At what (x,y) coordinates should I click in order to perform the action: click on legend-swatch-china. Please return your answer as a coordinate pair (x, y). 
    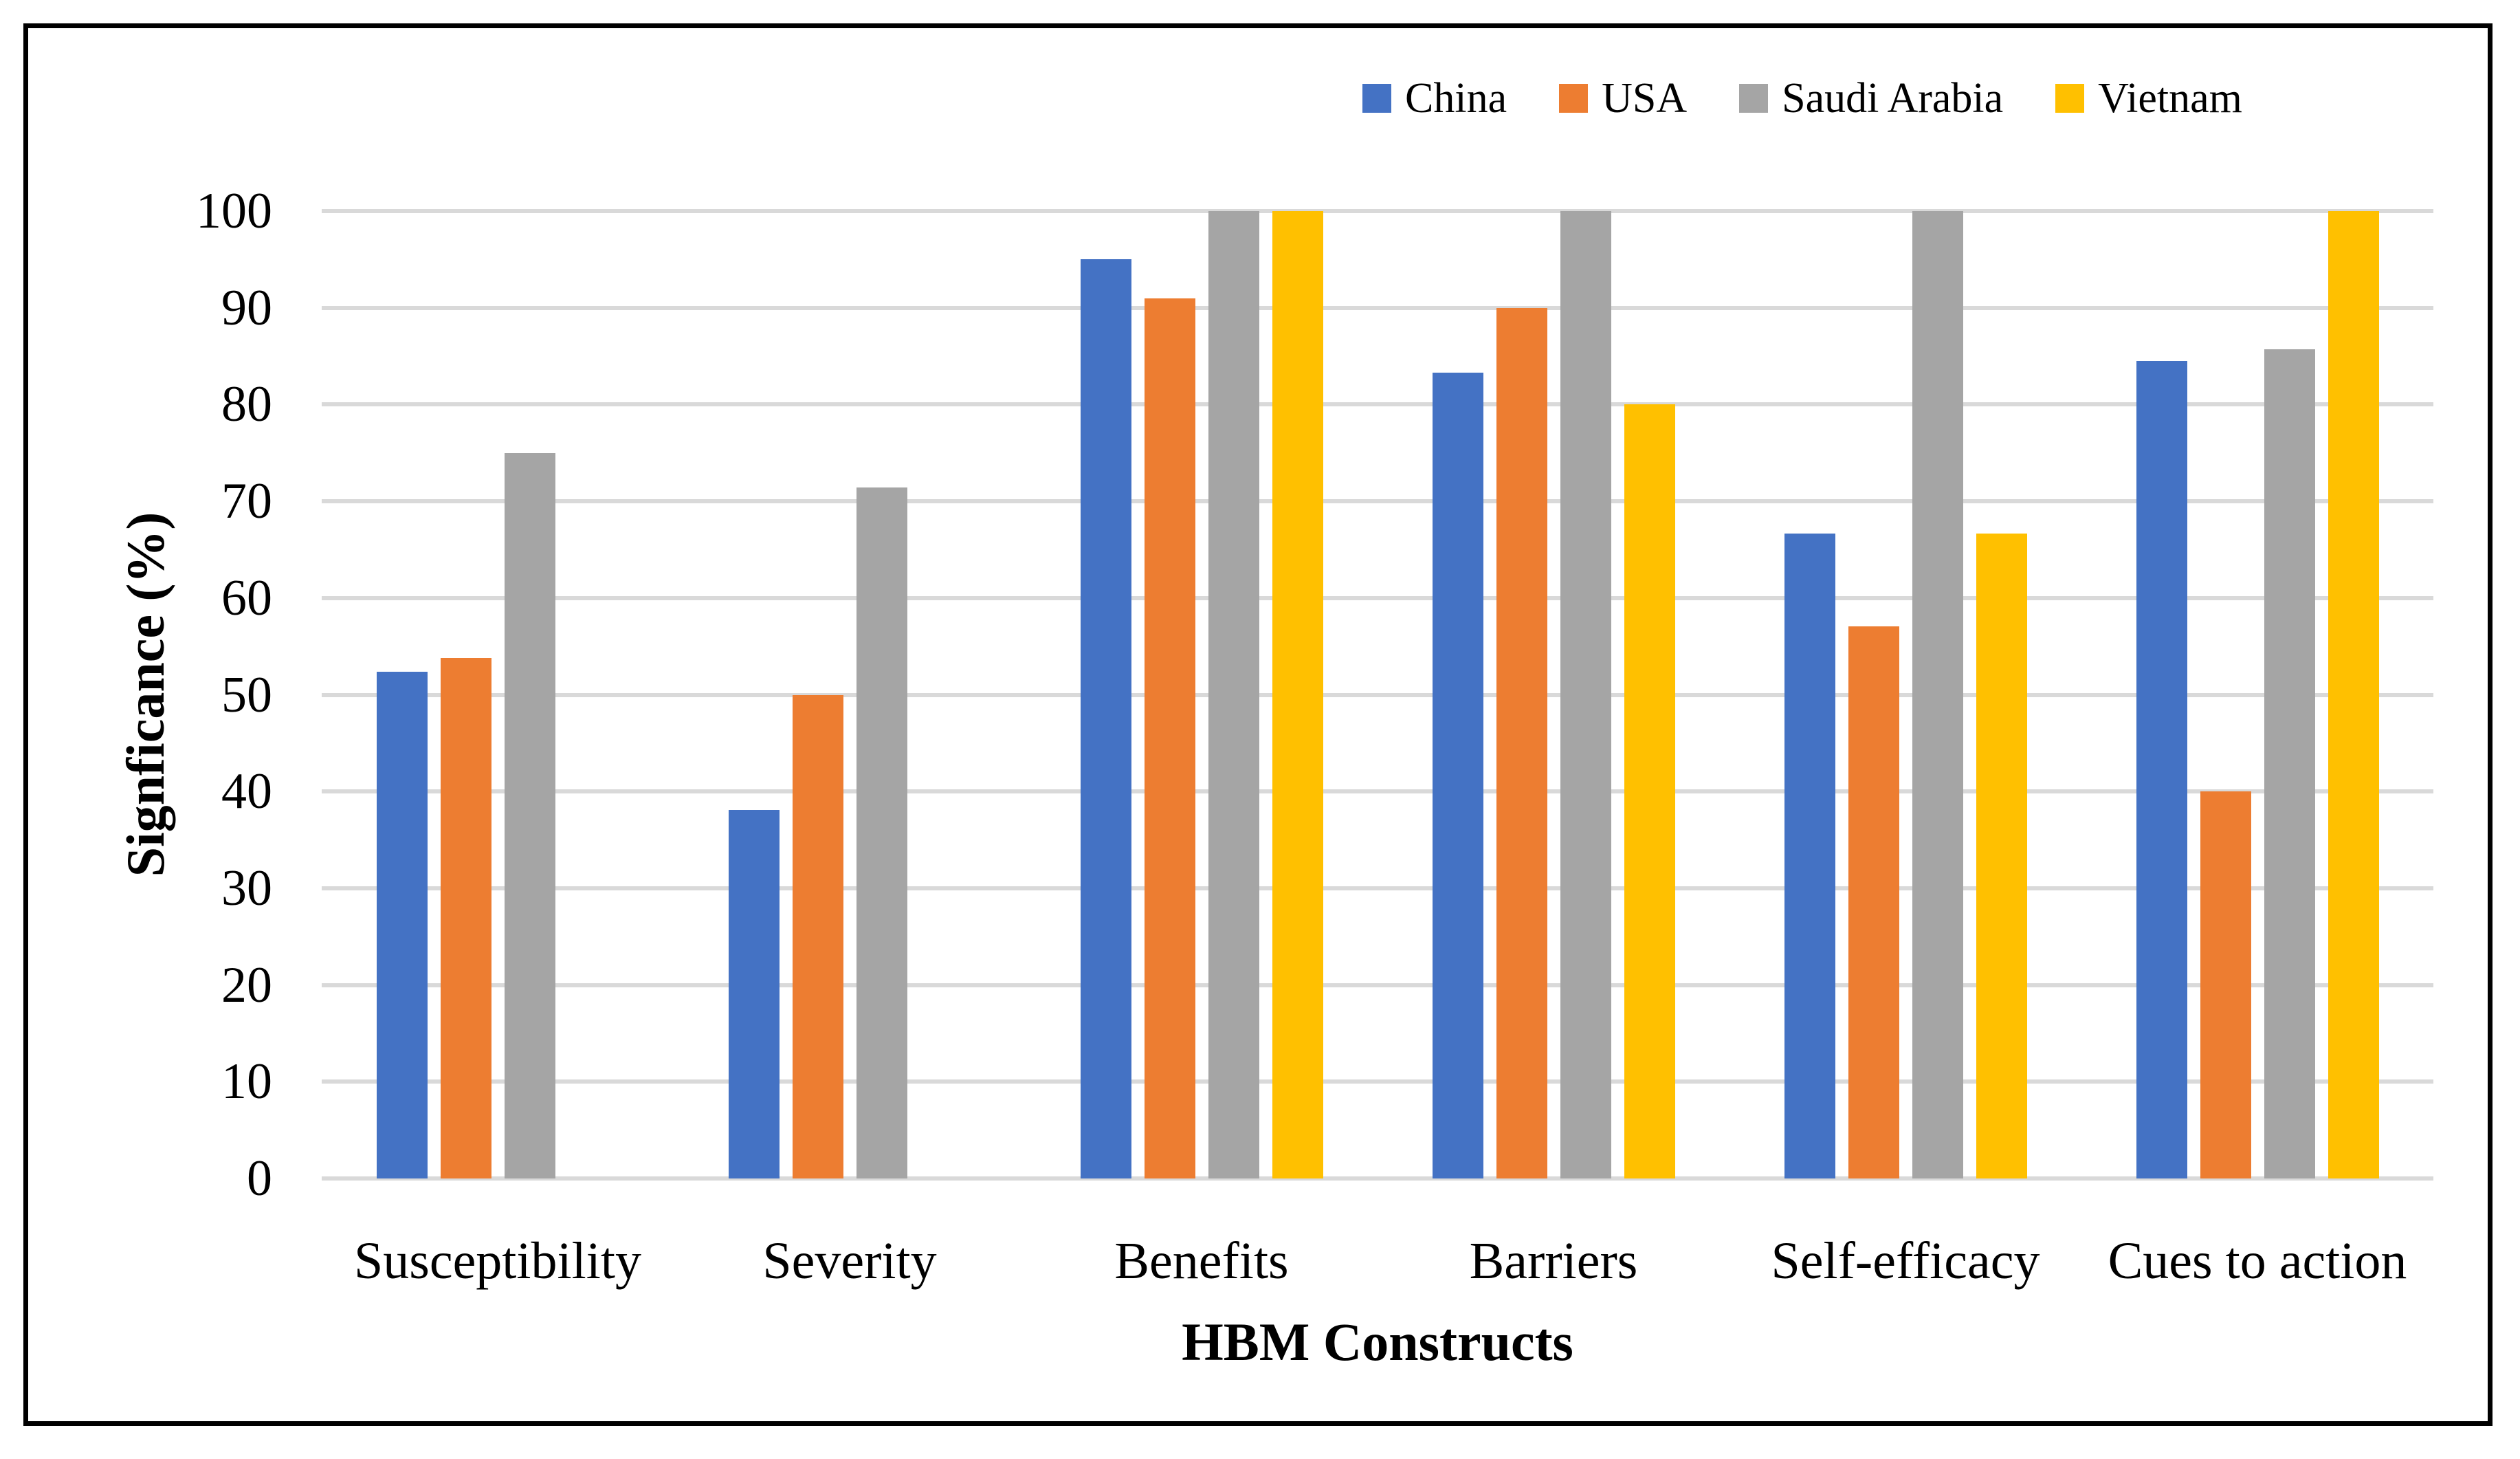
    Looking at the image, I should click on (1376, 98).